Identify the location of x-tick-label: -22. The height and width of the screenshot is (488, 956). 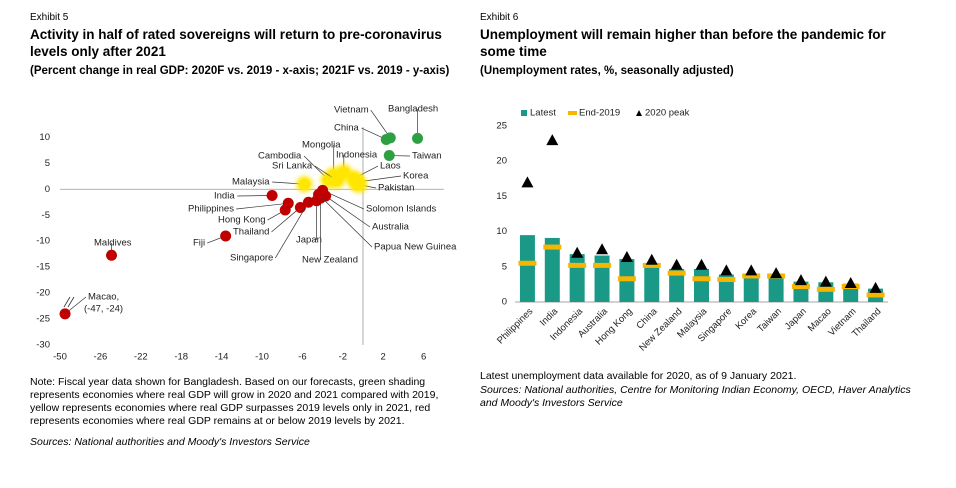
(141, 357).